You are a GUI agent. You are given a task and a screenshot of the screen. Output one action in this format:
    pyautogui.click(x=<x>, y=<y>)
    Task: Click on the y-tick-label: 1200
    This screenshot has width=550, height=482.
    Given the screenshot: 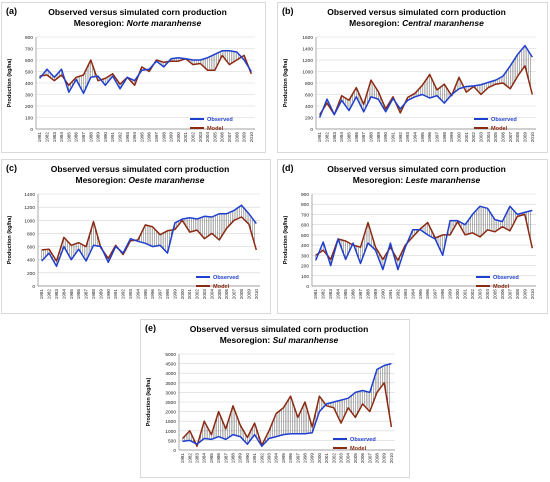 What is the action you would take?
    pyautogui.click(x=29, y=208)
    